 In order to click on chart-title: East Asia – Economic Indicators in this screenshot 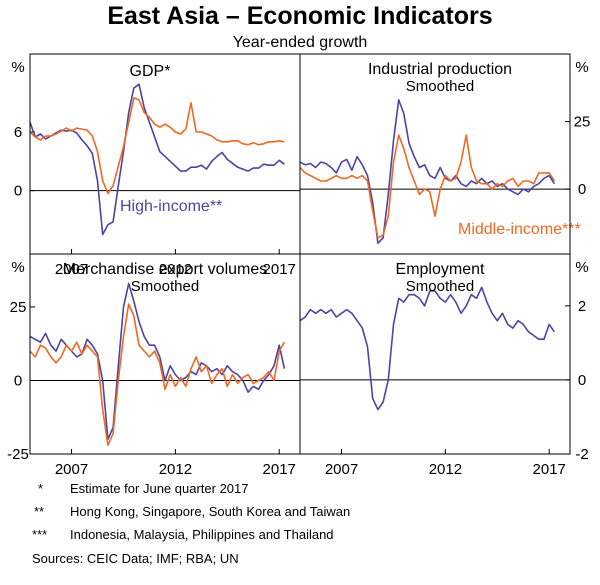, I will do `click(299, 16)`.